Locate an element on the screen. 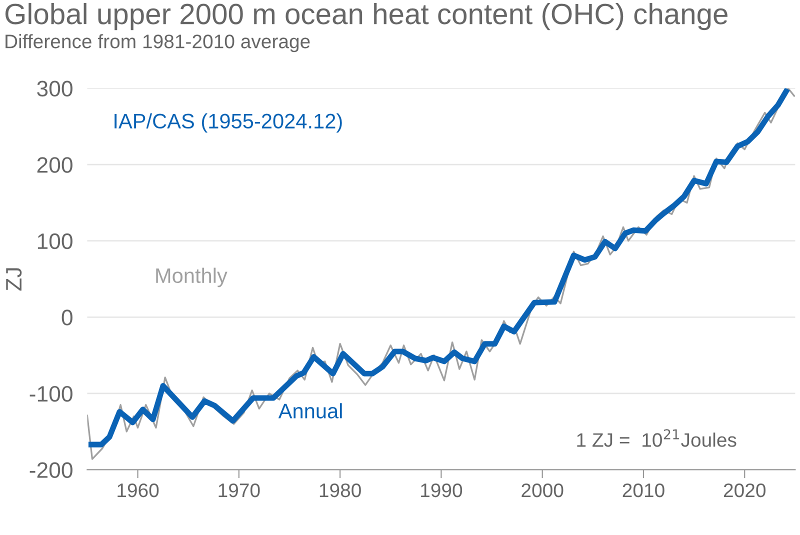  x-tick-label: 2020 is located at coordinates (745, 490).